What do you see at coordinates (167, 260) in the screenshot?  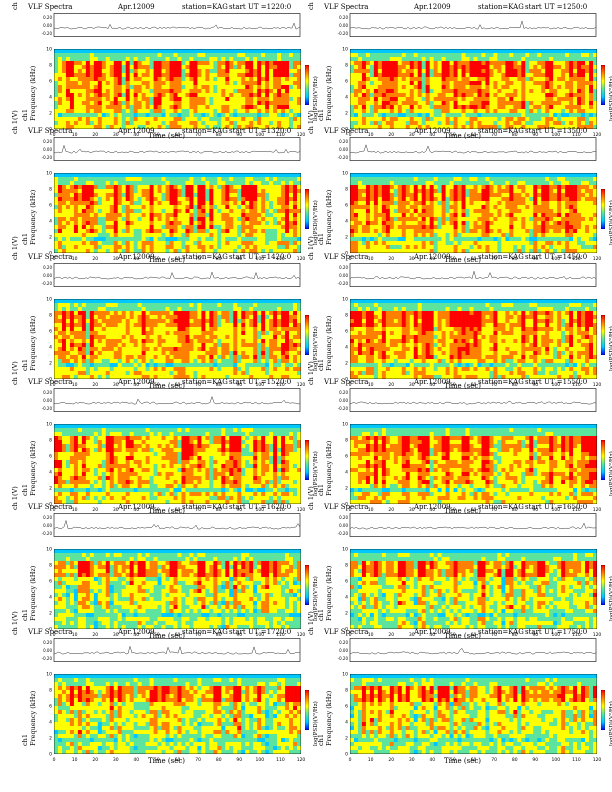 I see `time-axis-label: Time (sec)` at bounding box center [167, 260].